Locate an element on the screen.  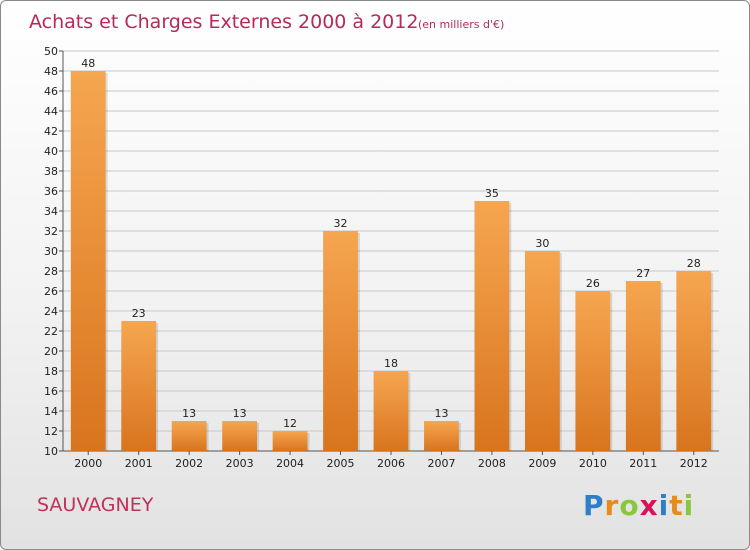
y-tick-label: 18 is located at coordinates (51, 371).